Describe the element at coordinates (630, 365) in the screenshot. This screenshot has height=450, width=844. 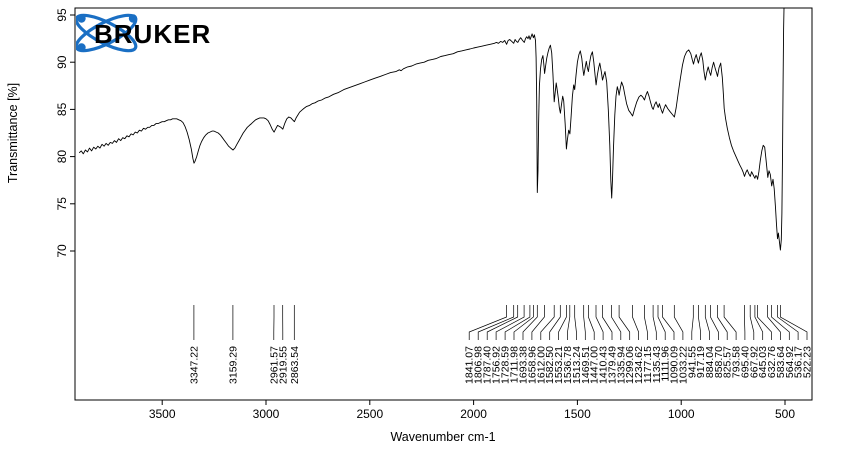
I see `peak-label: 1299.06` at that location.